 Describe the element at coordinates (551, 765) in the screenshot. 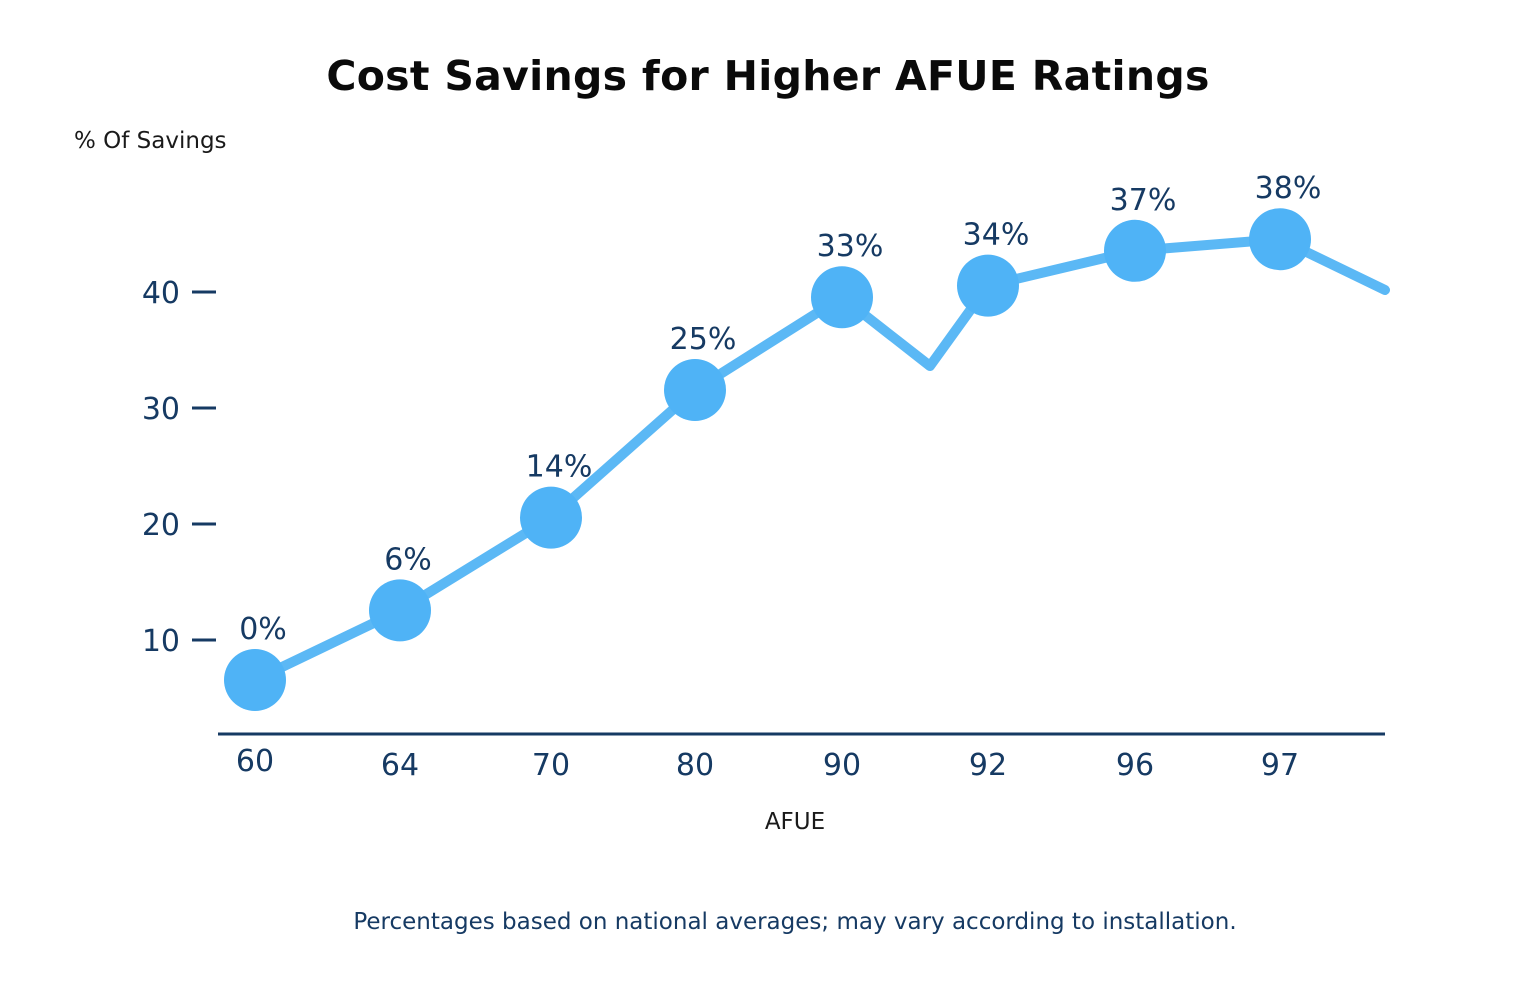

I see `x-tick-label: 70` at that location.